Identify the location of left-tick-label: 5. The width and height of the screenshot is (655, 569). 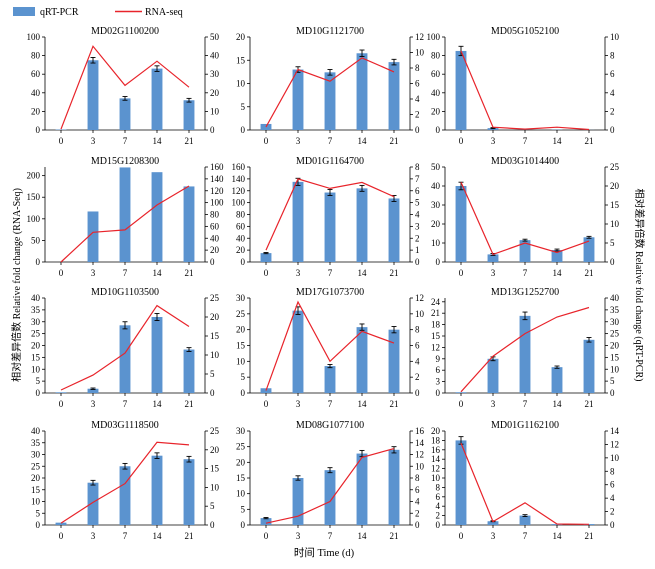
(38, 513).